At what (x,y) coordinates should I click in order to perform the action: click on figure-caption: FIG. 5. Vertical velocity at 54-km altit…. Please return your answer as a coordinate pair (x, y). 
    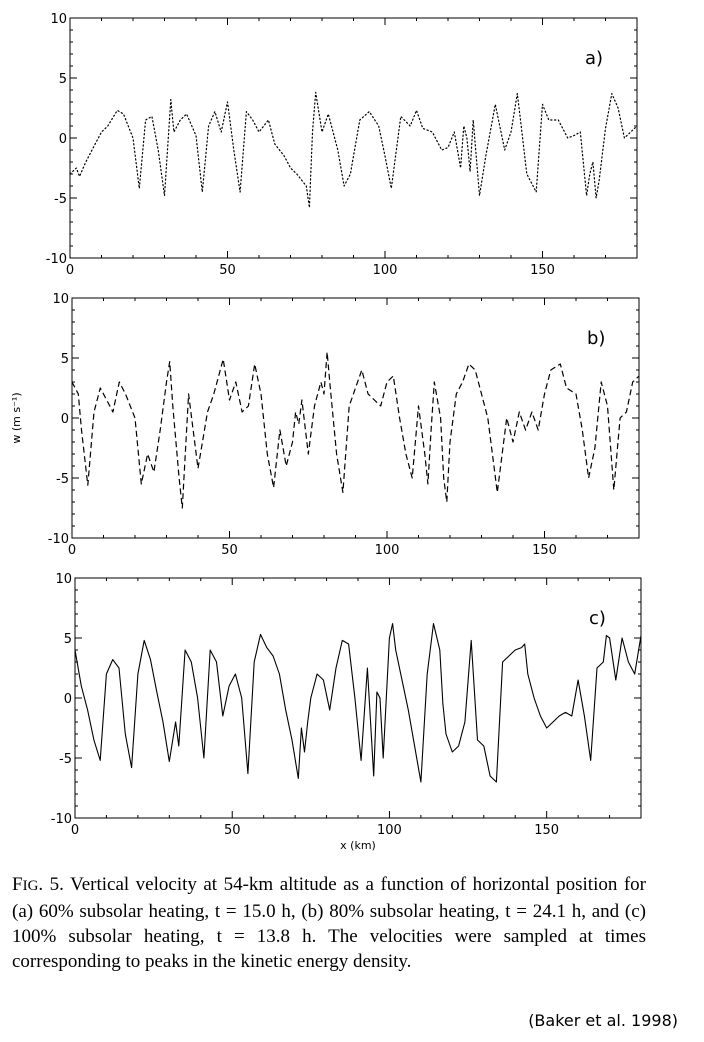
    Looking at the image, I should click on (329, 923).